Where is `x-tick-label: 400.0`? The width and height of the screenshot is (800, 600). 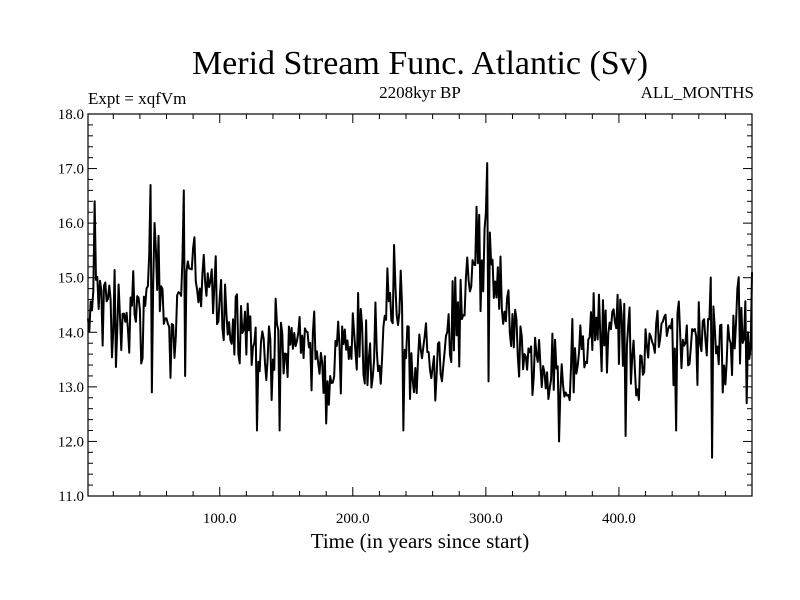 x-tick-label: 400.0 is located at coordinates (619, 519).